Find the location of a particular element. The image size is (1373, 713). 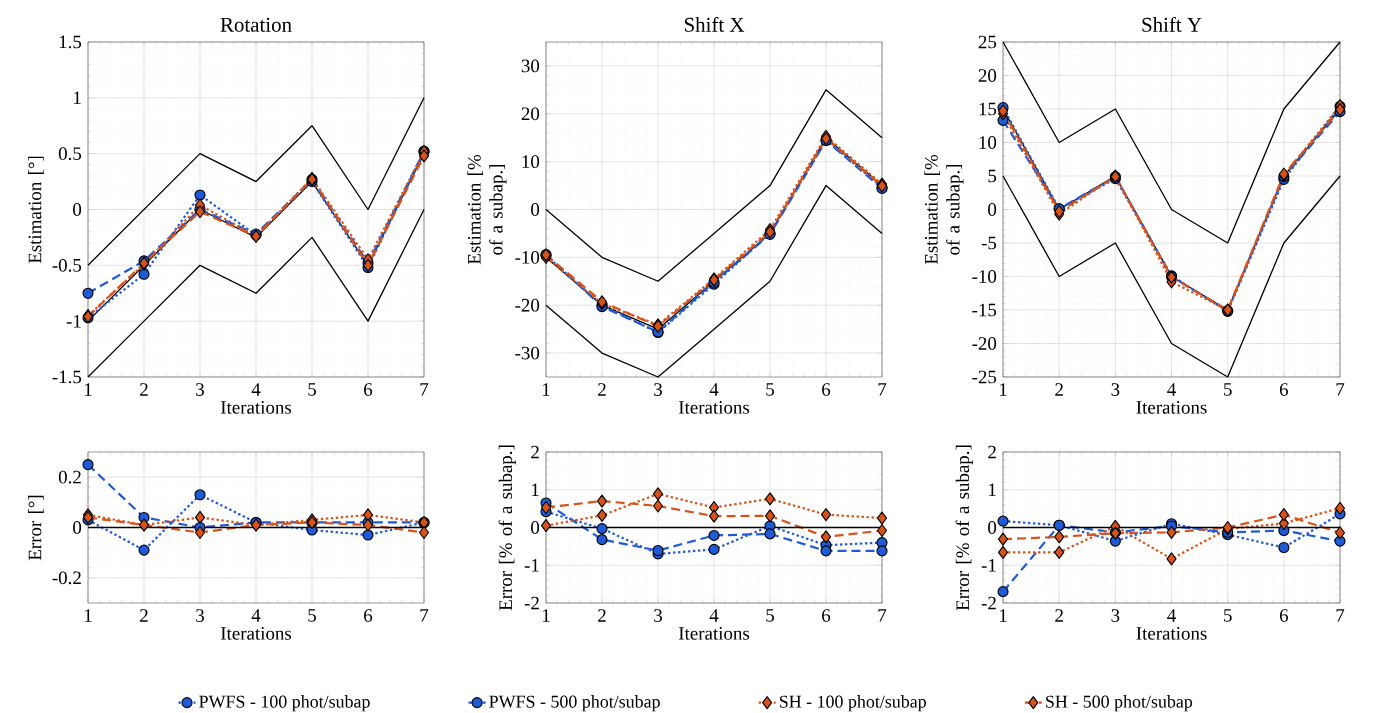

y-tick-label: -1.5 is located at coordinates (67, 377).